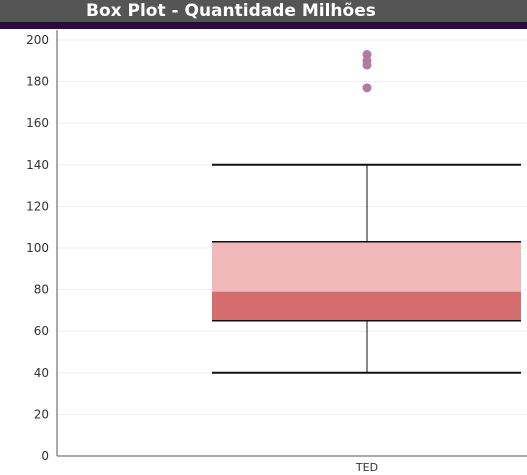 The image size is (527, 475). I want to click on y-tick-label: 40, so click(41, 373).